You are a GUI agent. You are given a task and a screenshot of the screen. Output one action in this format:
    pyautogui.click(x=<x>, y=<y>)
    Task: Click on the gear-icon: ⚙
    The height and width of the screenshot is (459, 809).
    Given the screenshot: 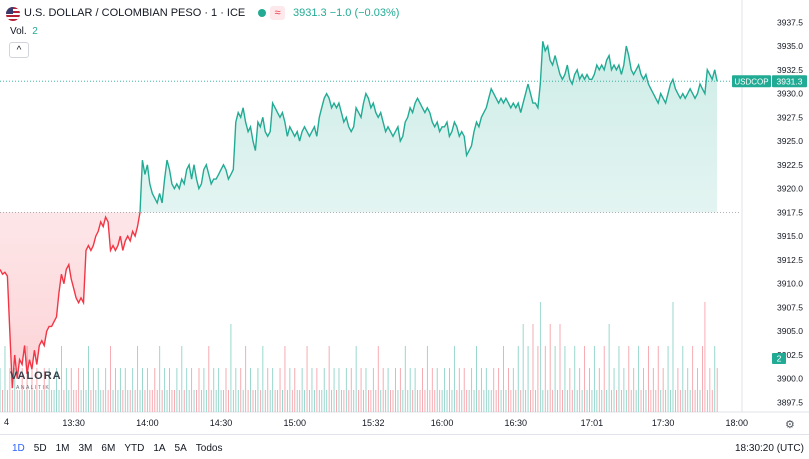 What is the action you would take?
    pyautogui.click(x=790, y=424)
    